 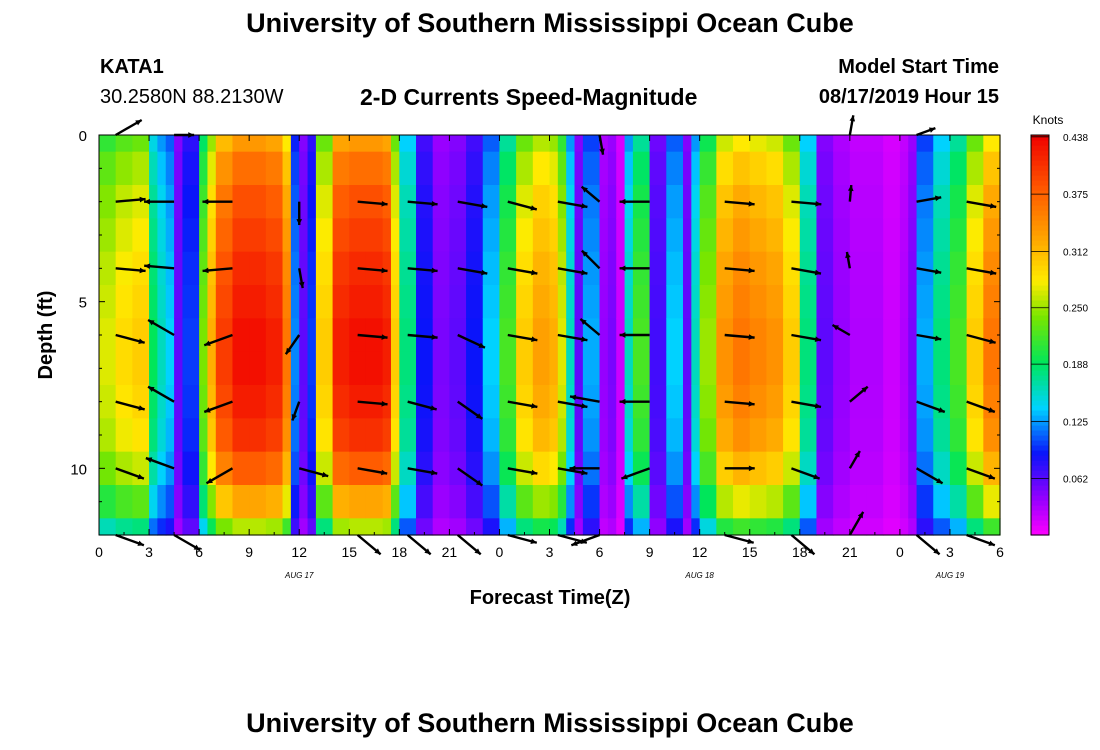 I want to click on x-tick-label: 18, so click(x=400, y=552).